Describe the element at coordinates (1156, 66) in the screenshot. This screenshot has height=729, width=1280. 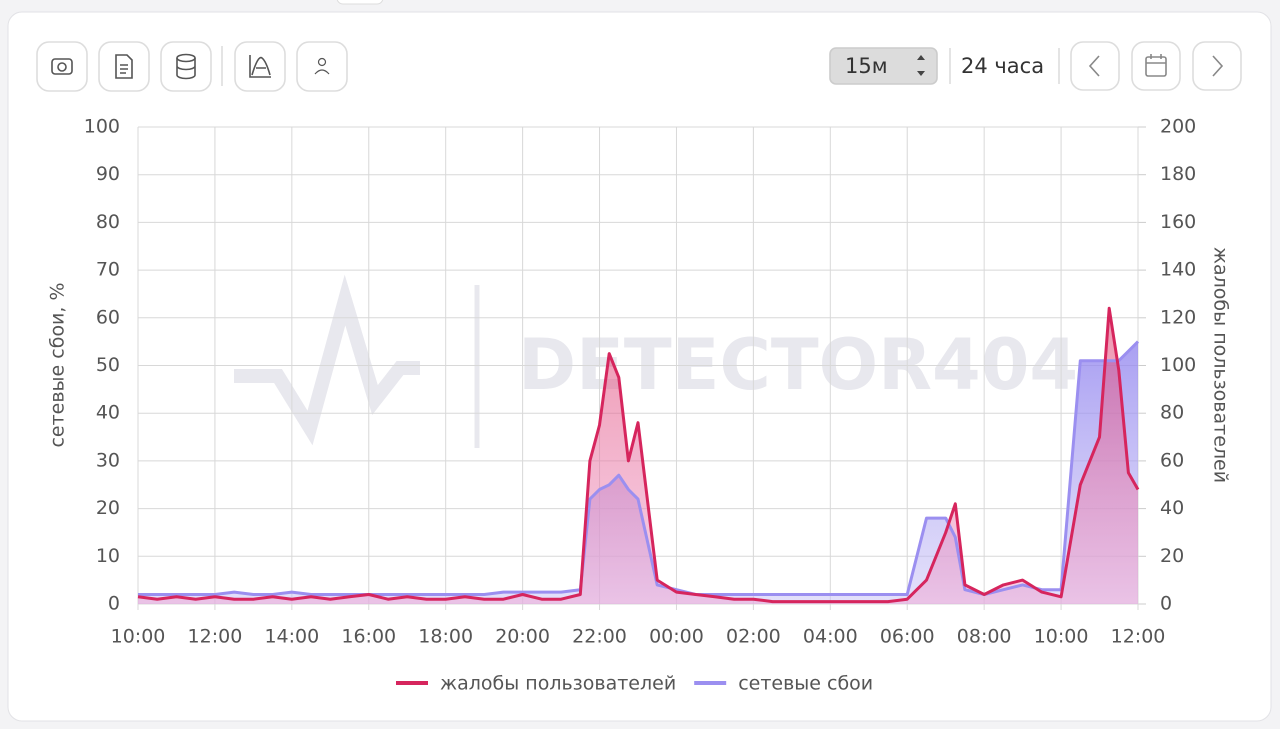
I see `calendar-button` at that location.